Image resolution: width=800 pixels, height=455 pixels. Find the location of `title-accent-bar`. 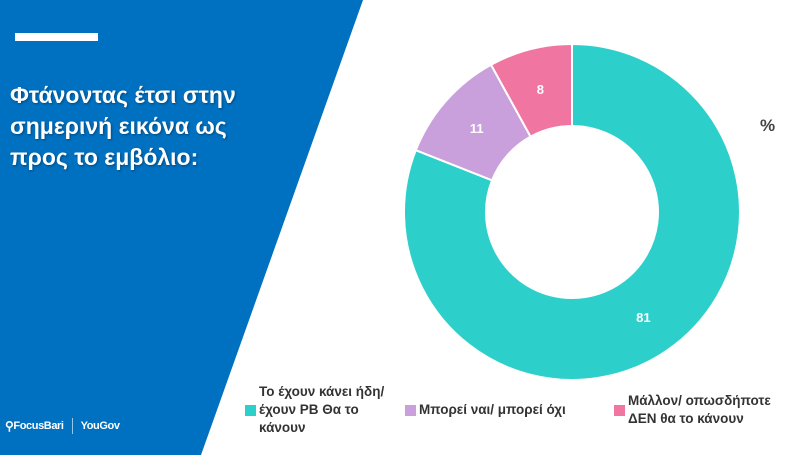

title-accent-bar is located at coordinates (56, 37).